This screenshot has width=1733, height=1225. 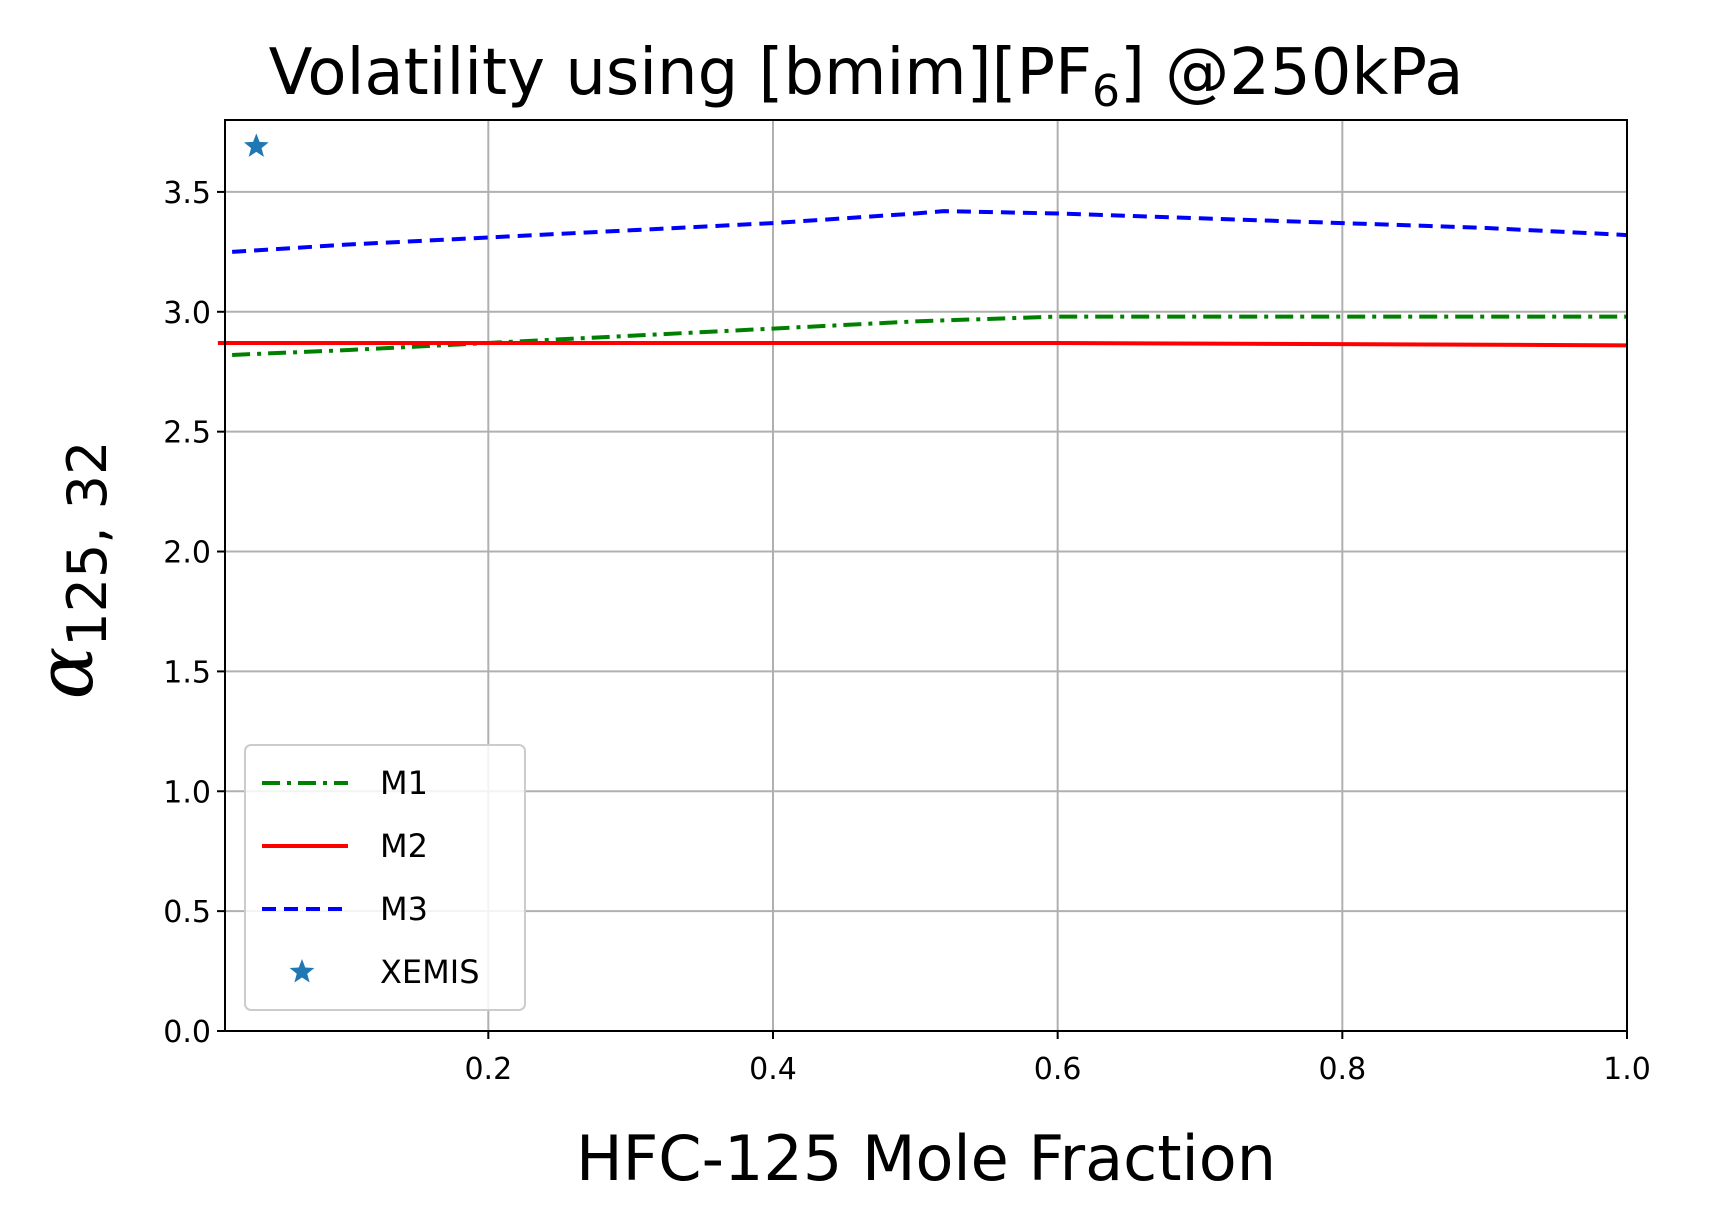 I want to click on chart-title-subscript: 6, so click(x=1106, y=91).